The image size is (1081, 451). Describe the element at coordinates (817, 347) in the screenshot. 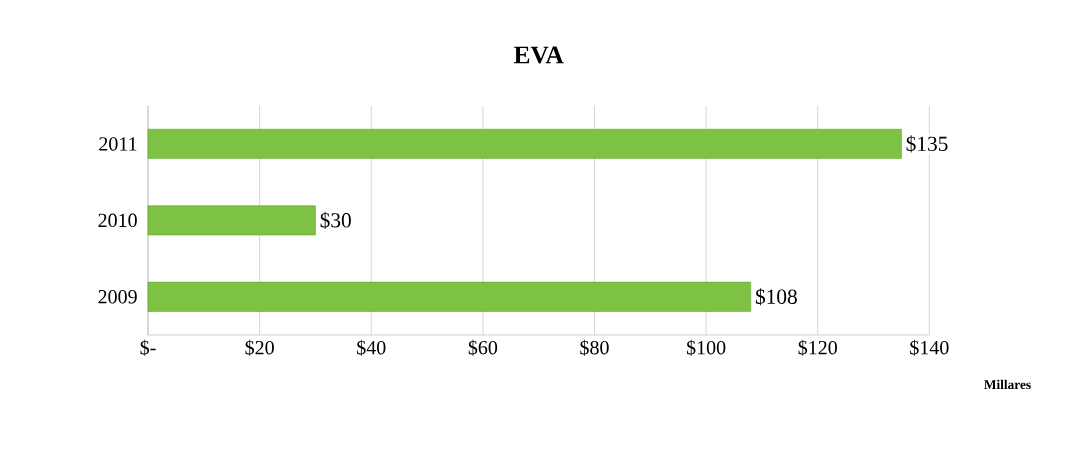

I see `x-tick-label: $120` at that location.